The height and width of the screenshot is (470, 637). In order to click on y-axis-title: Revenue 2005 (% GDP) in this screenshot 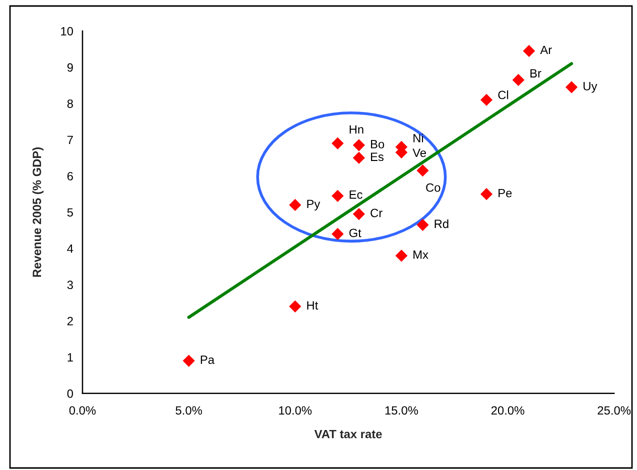, I will do `click(38, 212)`.